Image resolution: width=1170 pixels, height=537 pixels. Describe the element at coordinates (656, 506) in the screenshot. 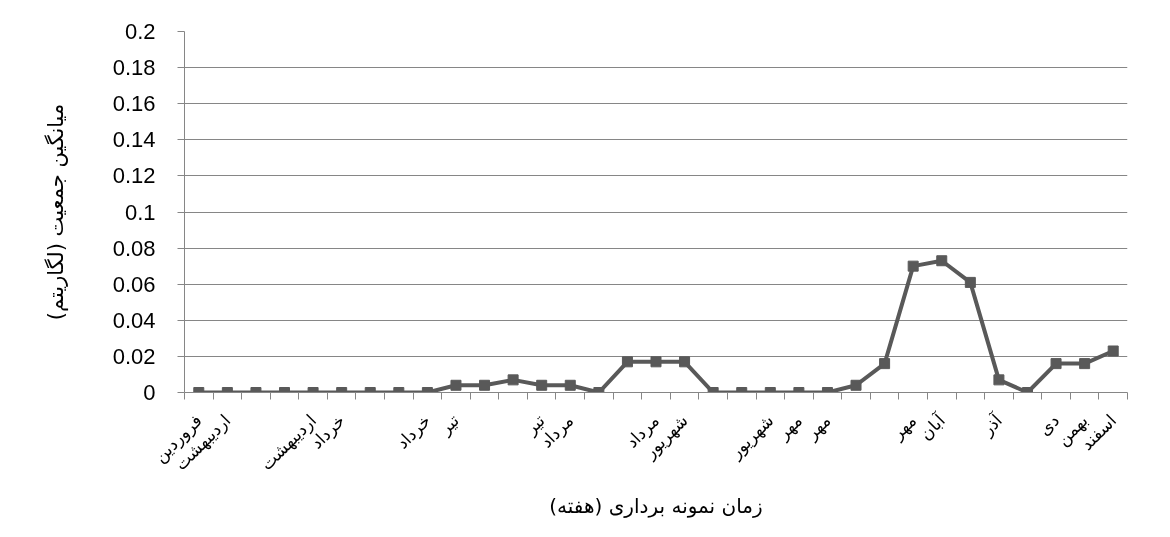

I see `x-axis-title: زمان نمونه برداری (هفته)` at that location.